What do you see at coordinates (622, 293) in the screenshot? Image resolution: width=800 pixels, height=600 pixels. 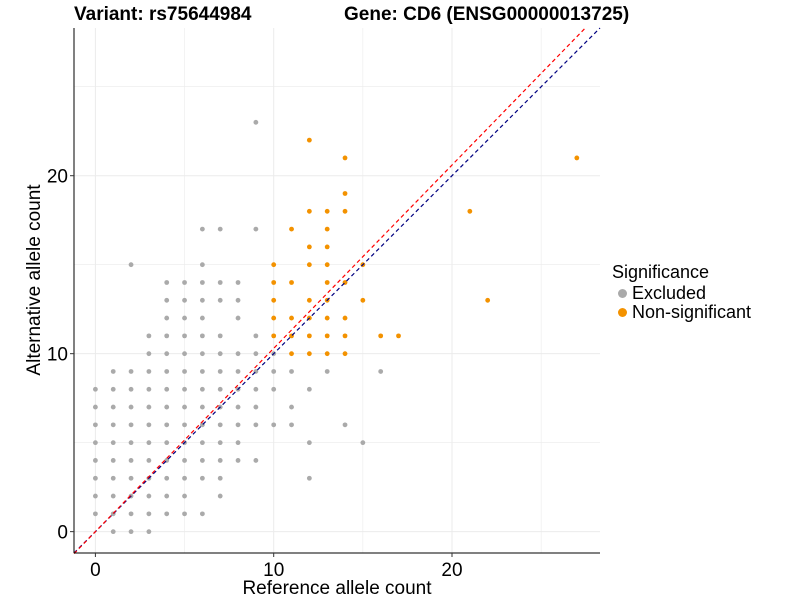 I see `legend-swatch-excluded` at bounding box center [622, 293].